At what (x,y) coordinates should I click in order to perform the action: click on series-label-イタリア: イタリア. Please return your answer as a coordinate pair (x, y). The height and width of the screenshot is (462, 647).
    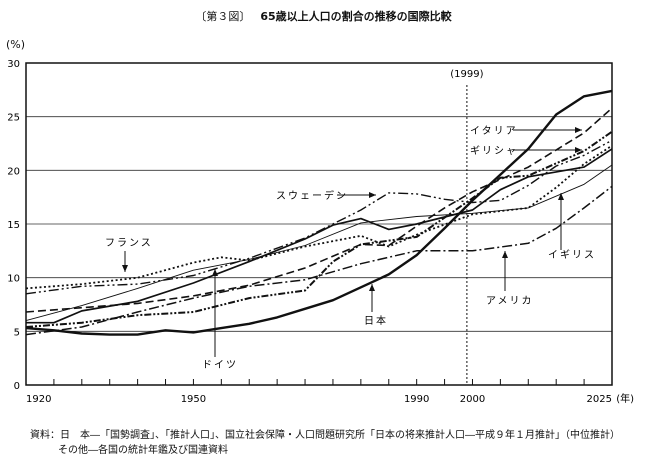
    Looking at the image, I should click on (494, 131).